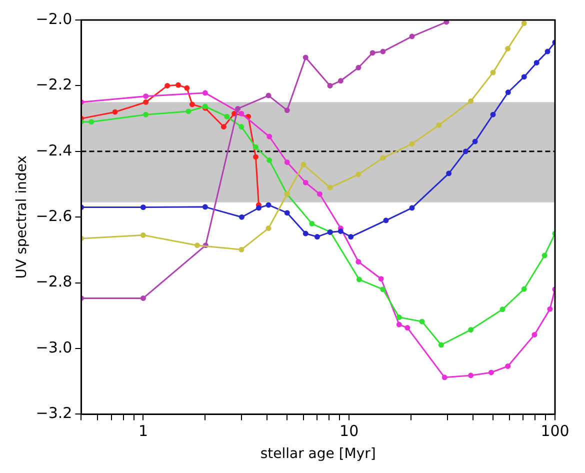  Describe the element at coordinates (54, 281) in the screenshot. I see `y-tick-label: −2.8` at that location.